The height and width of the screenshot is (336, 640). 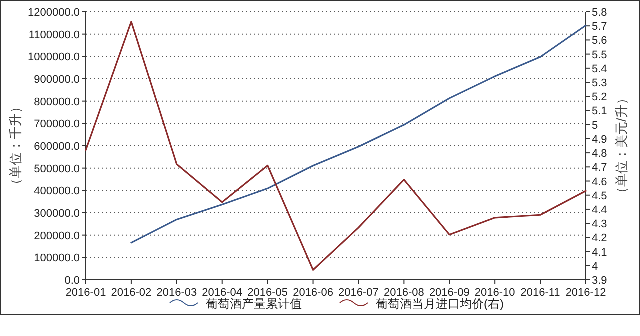 What do you see at coordinates (600, 84) in the screenshot?
I see `y2-tick-label: 5.3` at bounding box center [600, 84].